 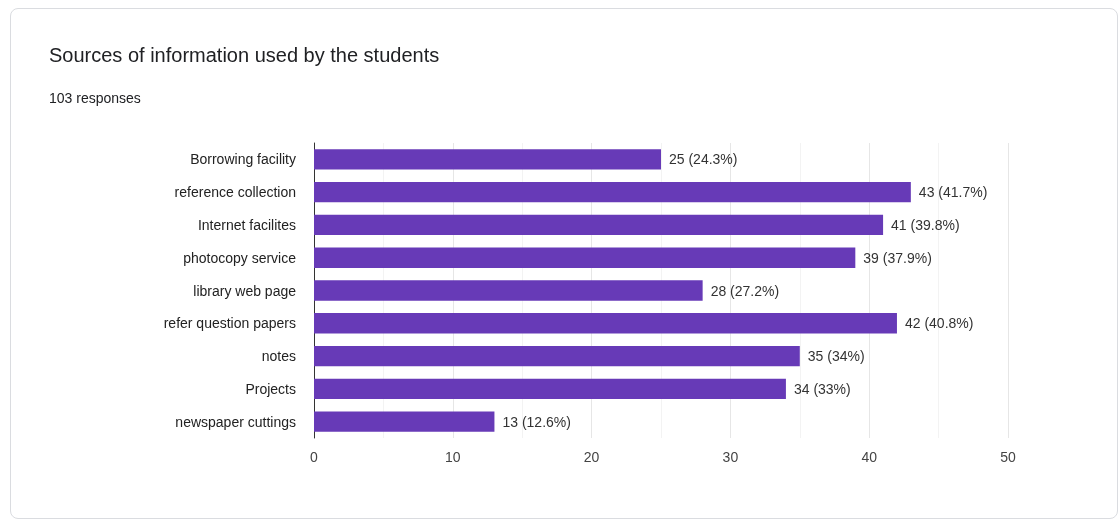 What do you see at coordinates (229, 323) in the screenshot?
I see `y-tick-label: refer question papers` at bounding box center [229, 323].